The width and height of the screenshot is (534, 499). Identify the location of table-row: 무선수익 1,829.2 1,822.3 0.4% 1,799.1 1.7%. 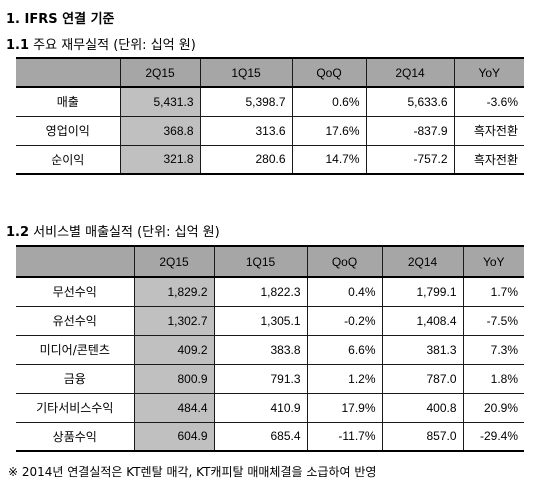
(270, 291).